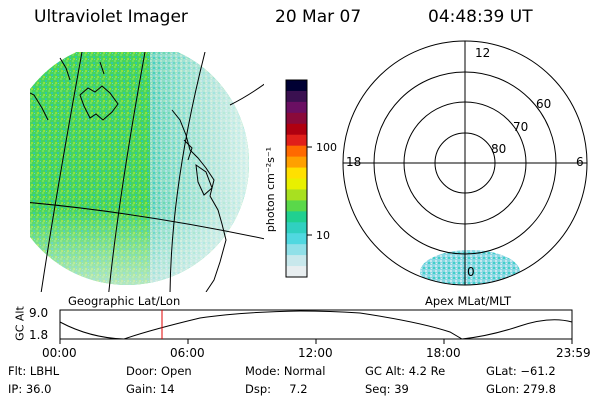 The height and width of the screenshot is (400, 600). Describe the element at coordinates (159, 371) in the screenshot. I see `door-info: Door: Open` at that location.